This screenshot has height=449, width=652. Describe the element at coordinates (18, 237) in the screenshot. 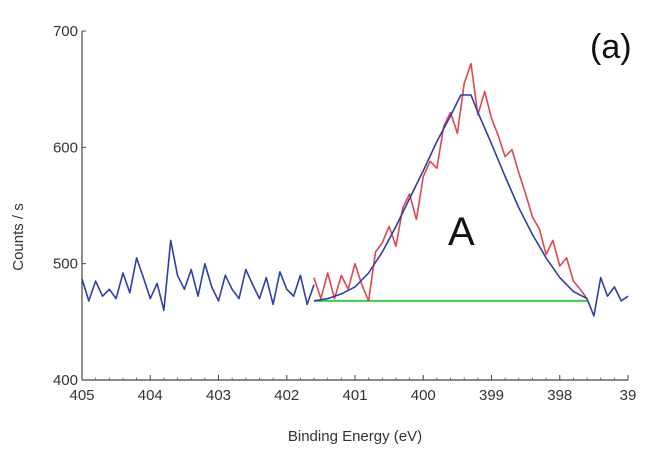

I see `y-axis-label: Counts / s` at that location.